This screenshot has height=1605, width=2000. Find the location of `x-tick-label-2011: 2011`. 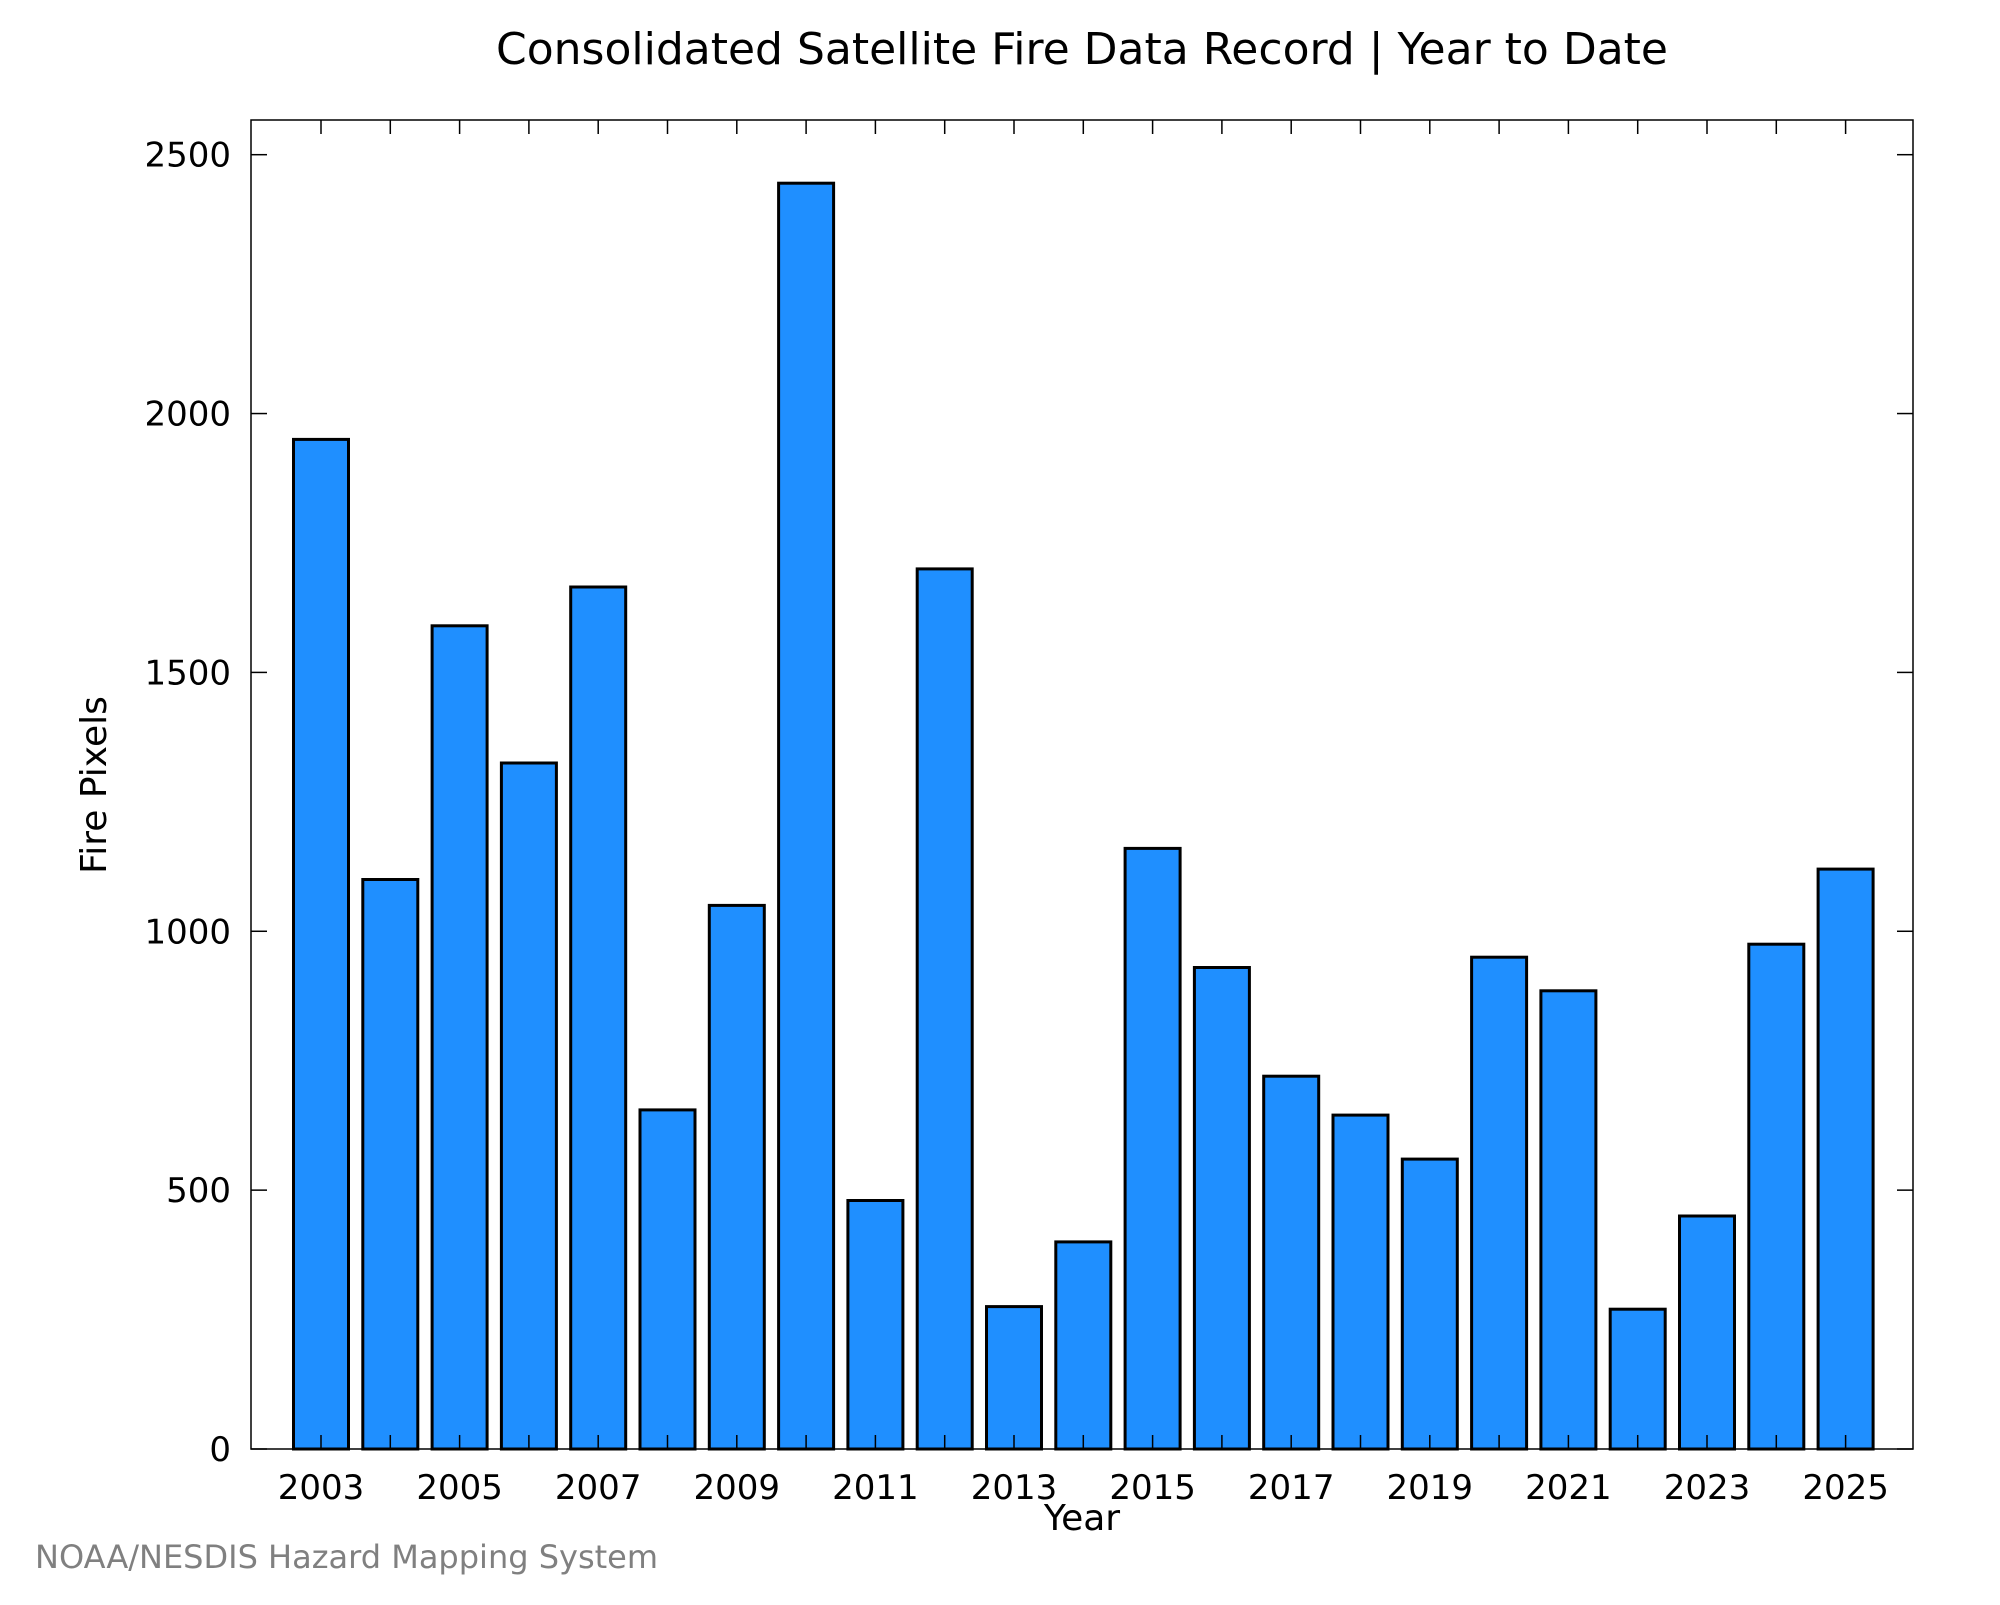

x-tick-label-2011: 2011 is located at coordinates (875, 1488).